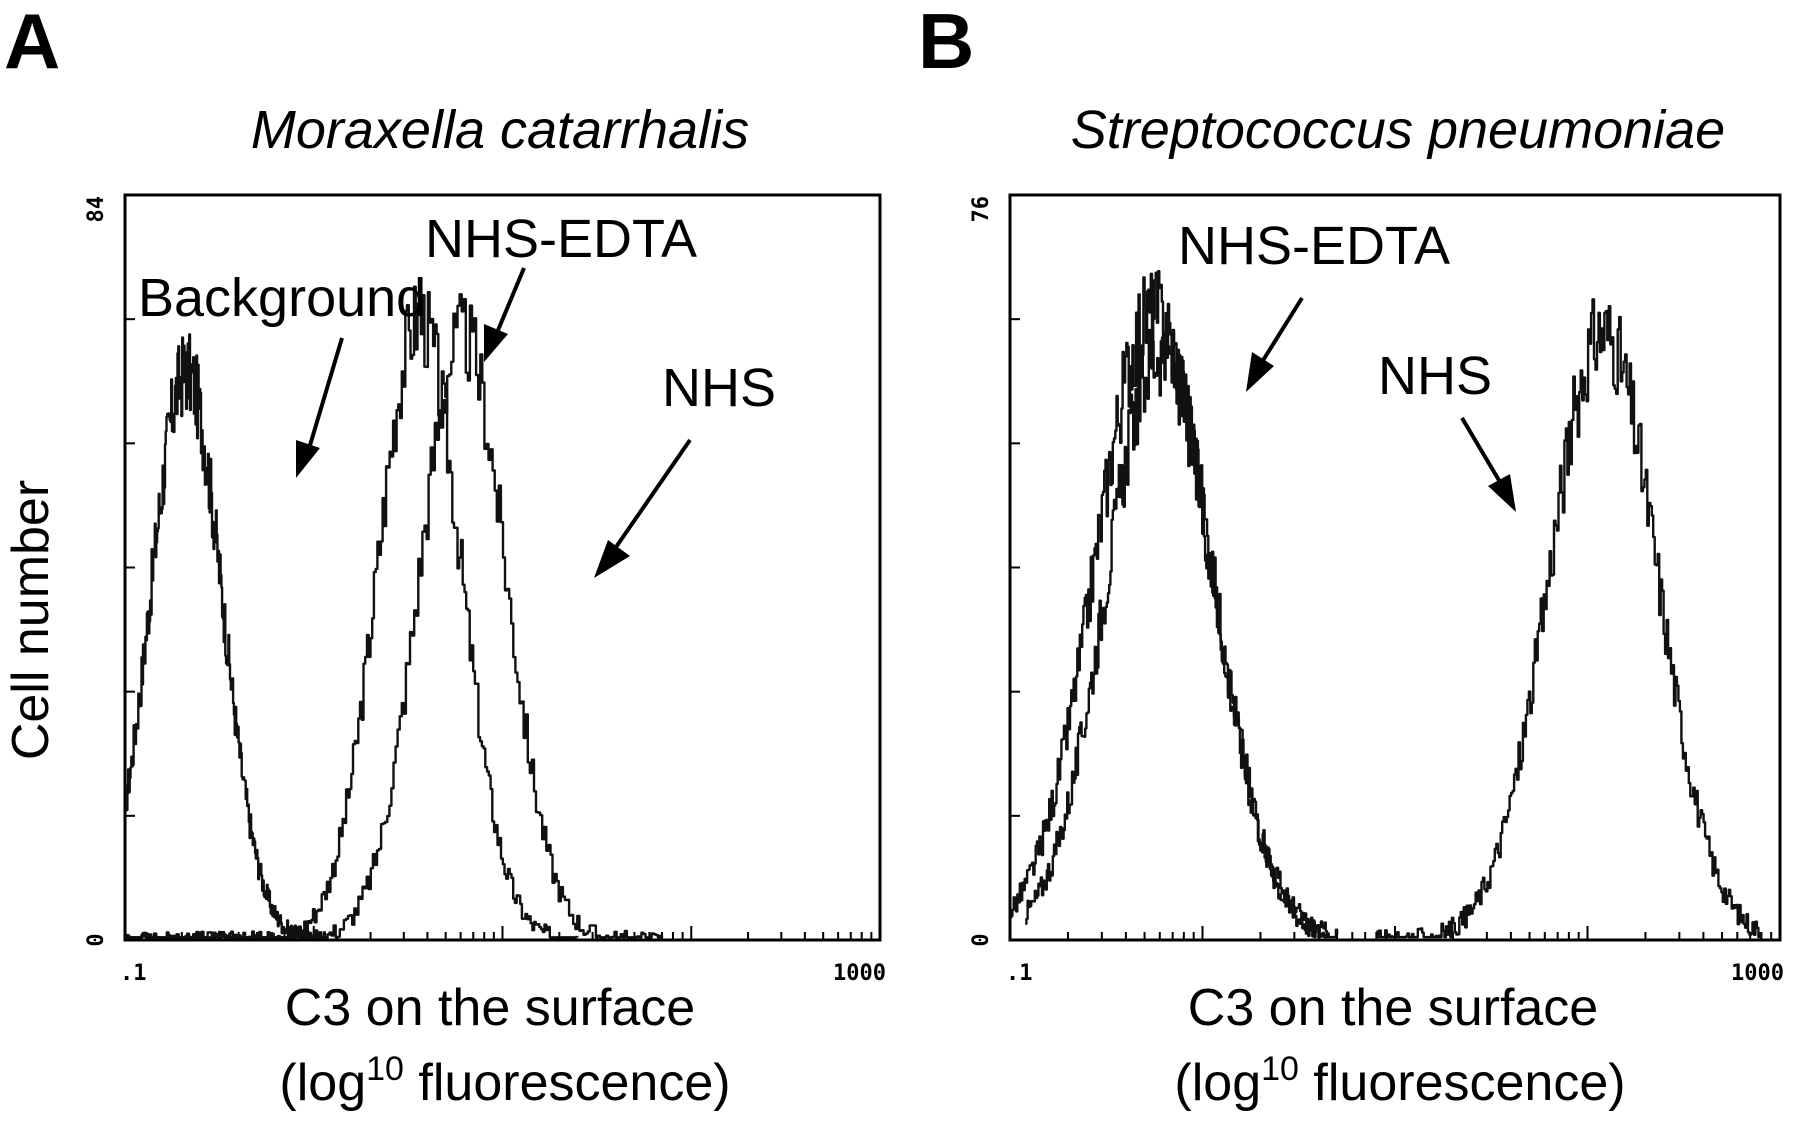 This screenshot has width=1800, height=1128. What do you see at coordinates (1393, 1008) in the screenshot?
I see `panel-b-x-axis-label-line1: C3 on the surface` at bounding box center [1393, 1008].